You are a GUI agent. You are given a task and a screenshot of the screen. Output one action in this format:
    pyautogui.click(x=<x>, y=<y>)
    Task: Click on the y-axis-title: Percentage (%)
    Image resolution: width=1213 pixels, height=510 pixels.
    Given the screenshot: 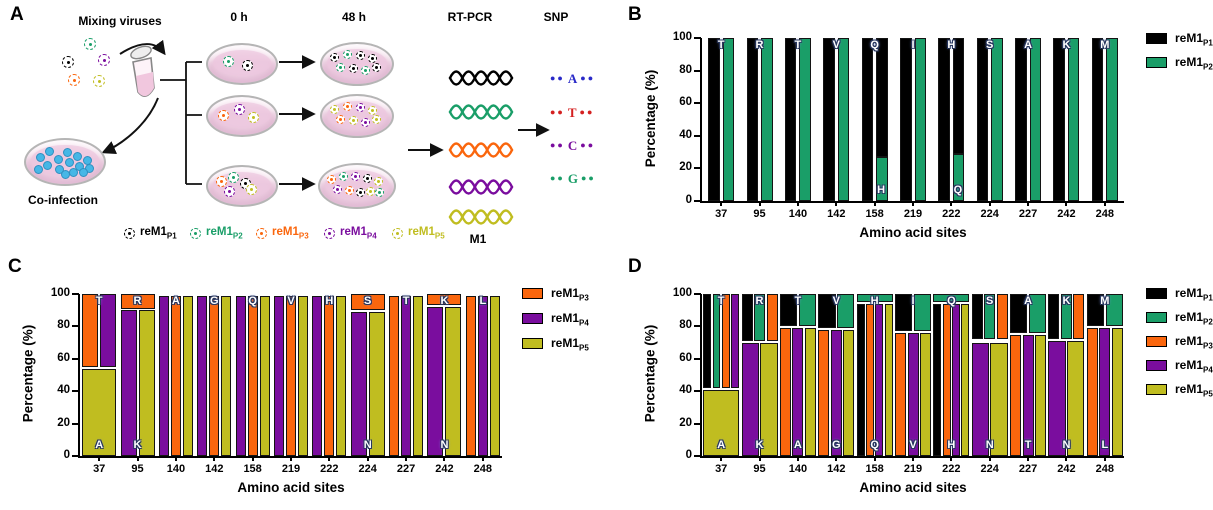 What is the action you would take?
    pyautogui.click(x=28, y=373)
    